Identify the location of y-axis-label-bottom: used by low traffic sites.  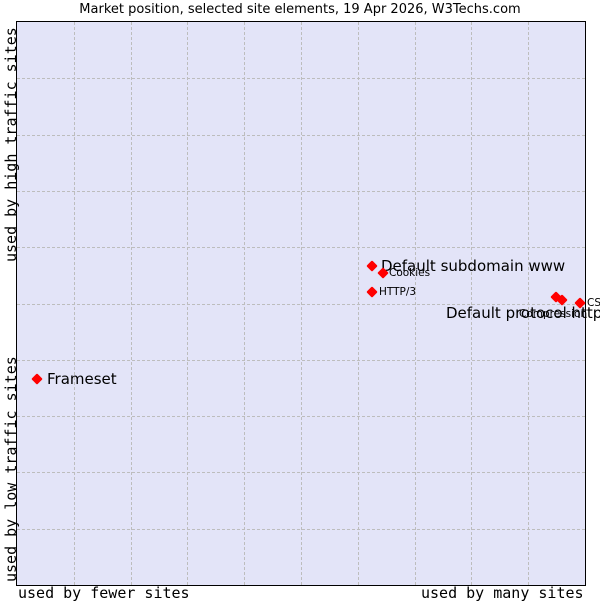
(11, 469).